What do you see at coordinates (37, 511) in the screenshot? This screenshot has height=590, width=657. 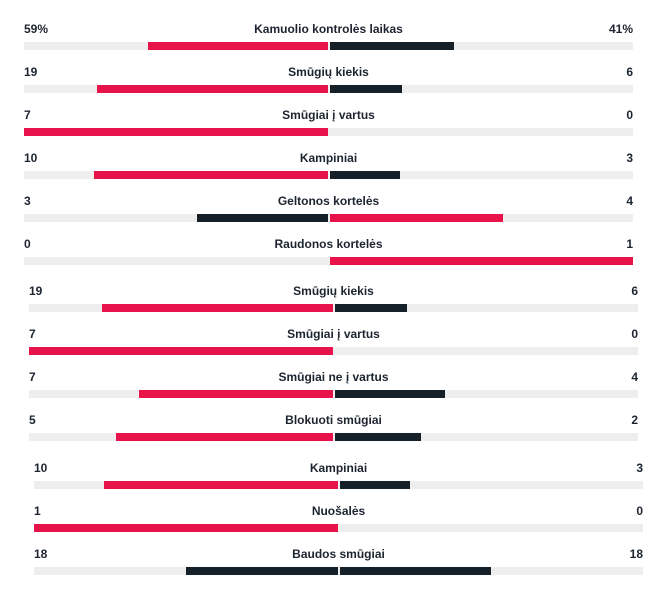 I see `home-value: 1` at bounding box center [37, 511].